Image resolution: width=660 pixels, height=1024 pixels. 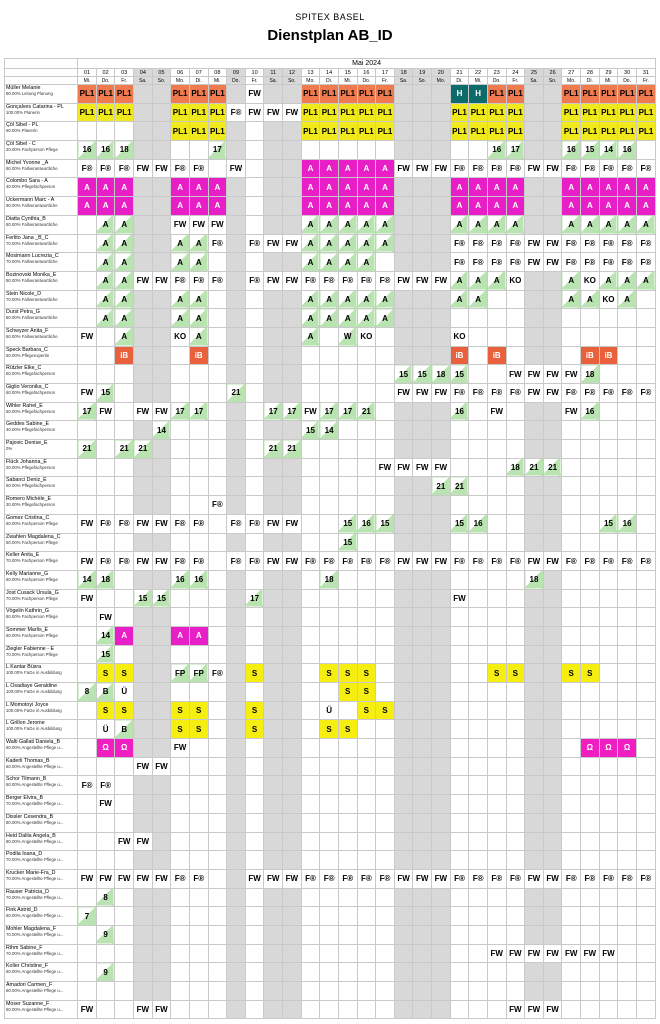 I want to click on shift-cell: PL1, so click(x=590, y=131).